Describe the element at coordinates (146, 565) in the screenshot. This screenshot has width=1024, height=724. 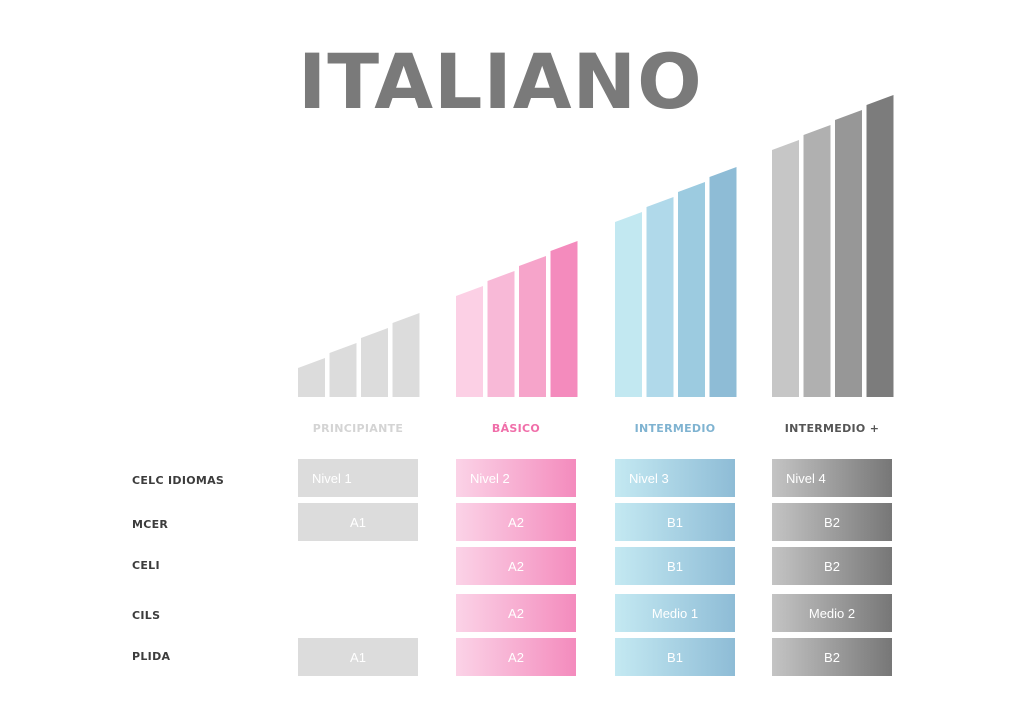
I see `row-label-celi: CELI` at that location.